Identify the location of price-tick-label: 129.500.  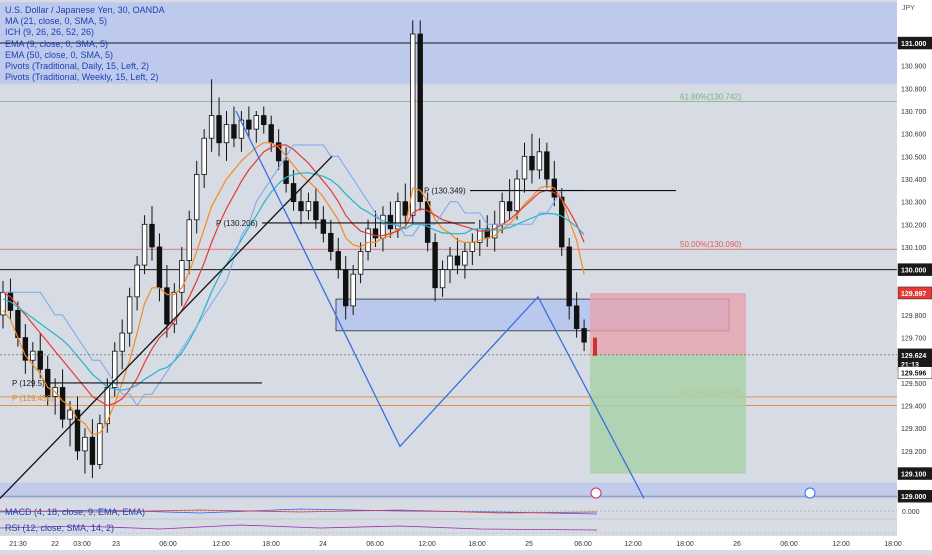
(913, 384).